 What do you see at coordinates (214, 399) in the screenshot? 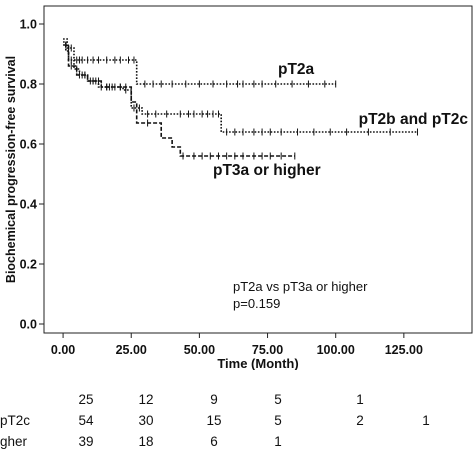
I see `risk-cell: 9` at bounding box center [214, 399].